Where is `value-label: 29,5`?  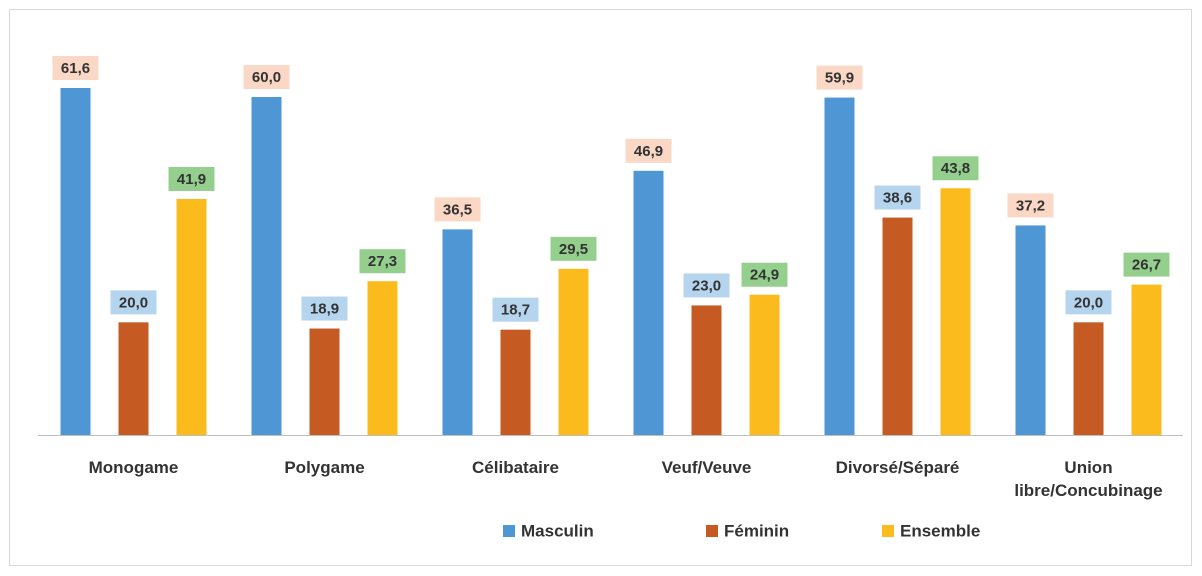 value-label: 29,5 is located at coordinates (573, 249).